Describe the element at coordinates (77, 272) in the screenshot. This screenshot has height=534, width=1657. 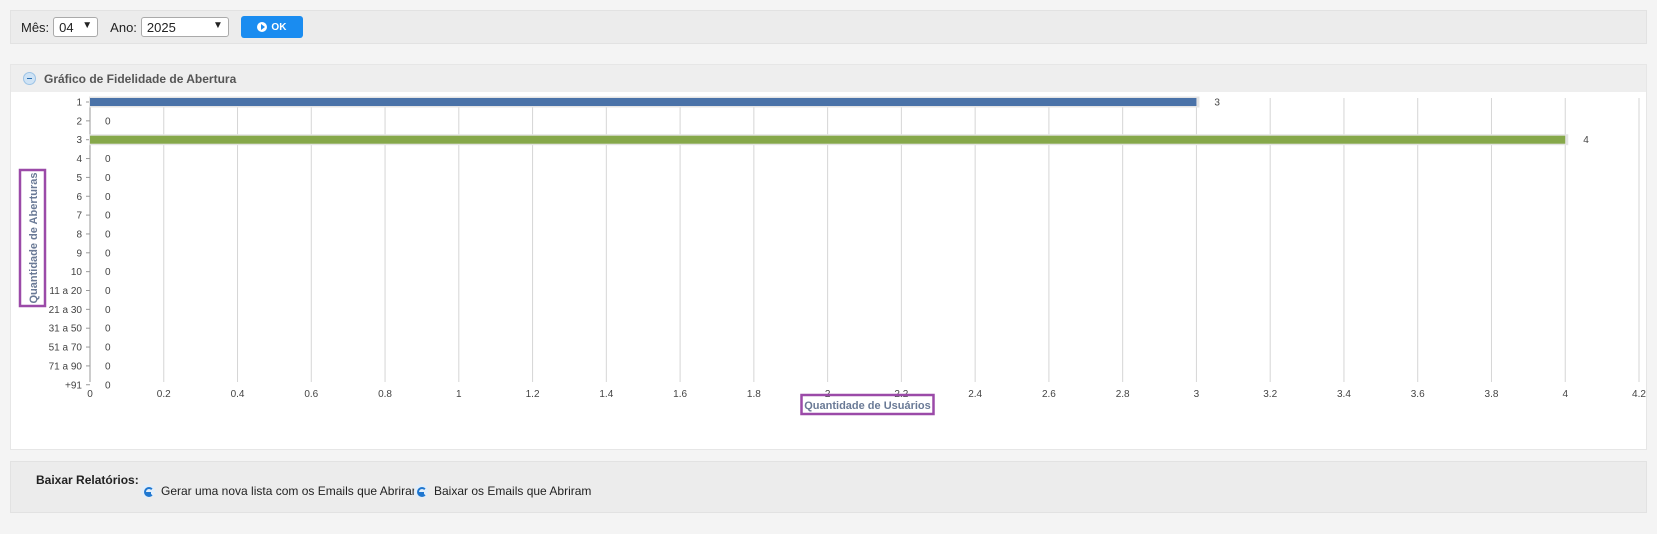
I see `y-tick-label: 10` at that location.